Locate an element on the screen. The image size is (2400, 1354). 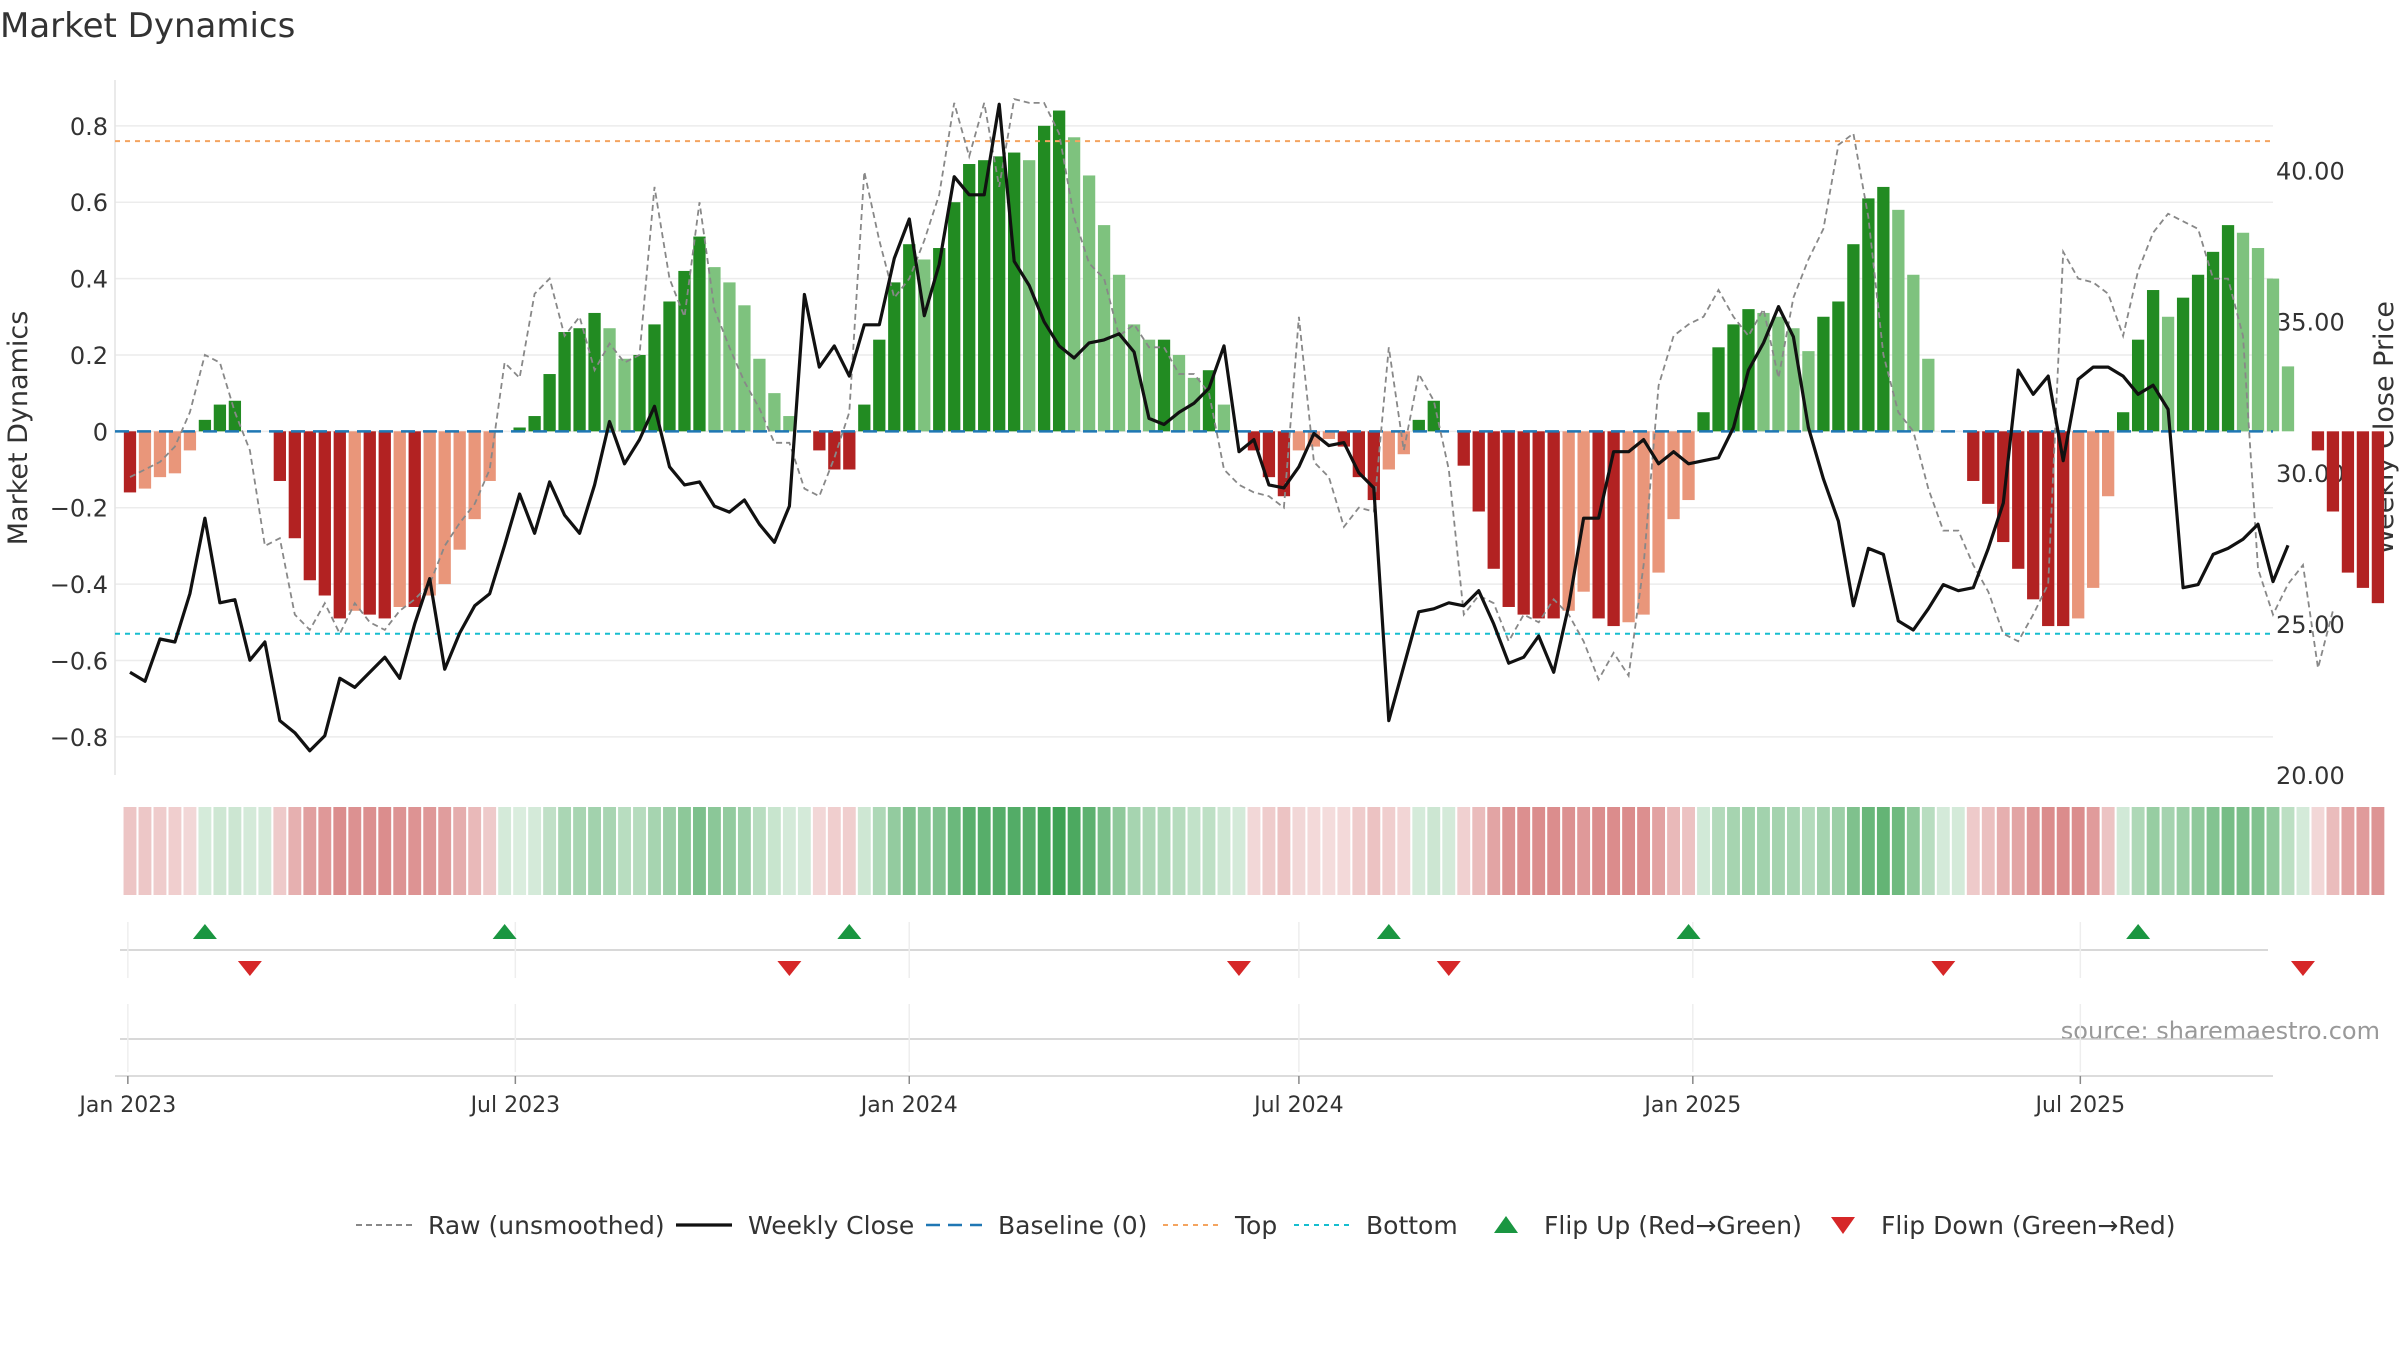
y-tick-label: −0.8 is located at coordinates (79, 738).